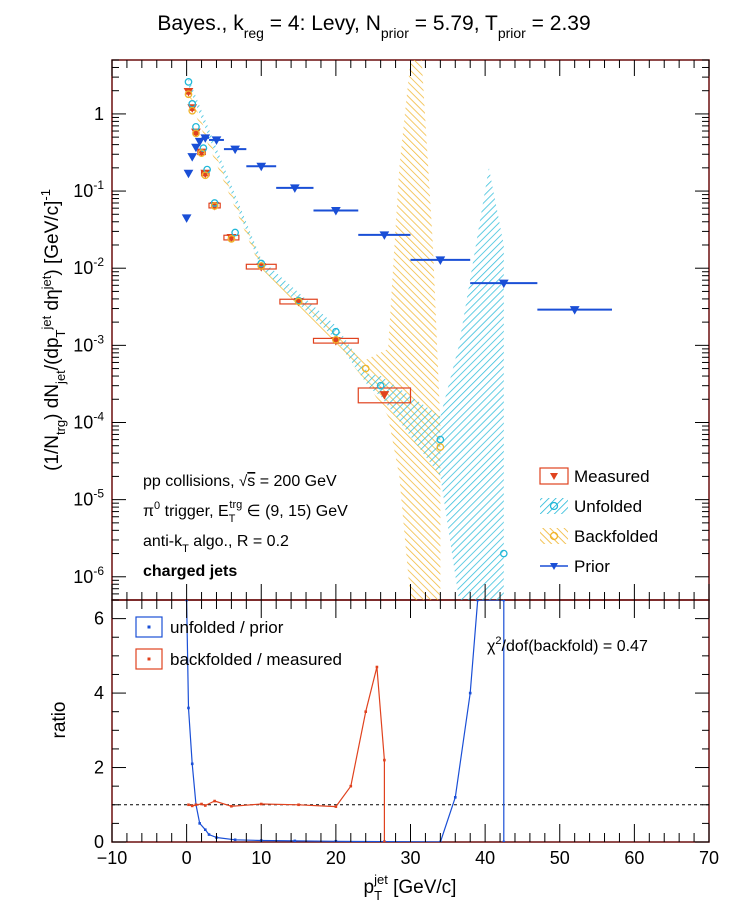  I want to click on y-tick-label: 10⁻⁶, so click(88, 575).